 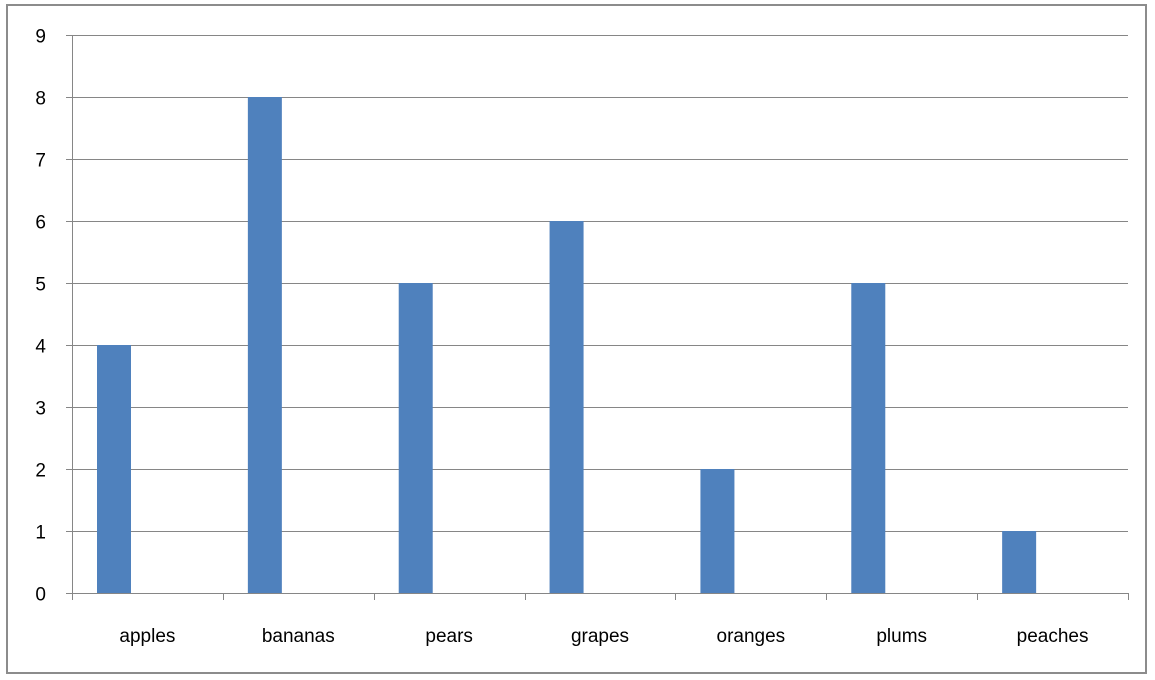 What do you see at coordinates (901, 636) in the screenshot?
I see `x-tick-label-plums: plums` at bounding box center [901, 636].